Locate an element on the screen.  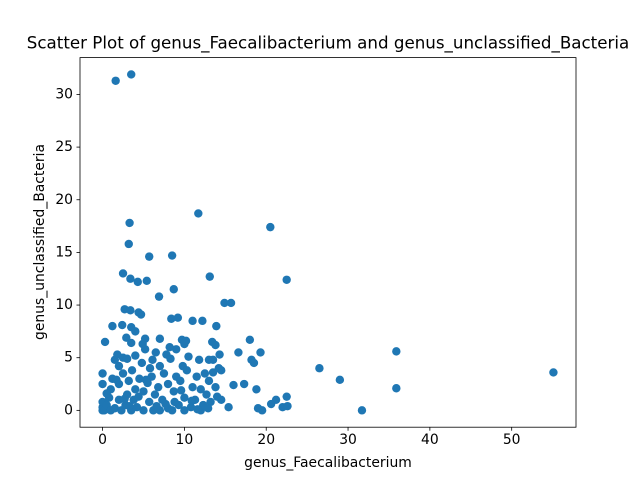
y-tick-label: 20 is located at coordinates (64, 200).